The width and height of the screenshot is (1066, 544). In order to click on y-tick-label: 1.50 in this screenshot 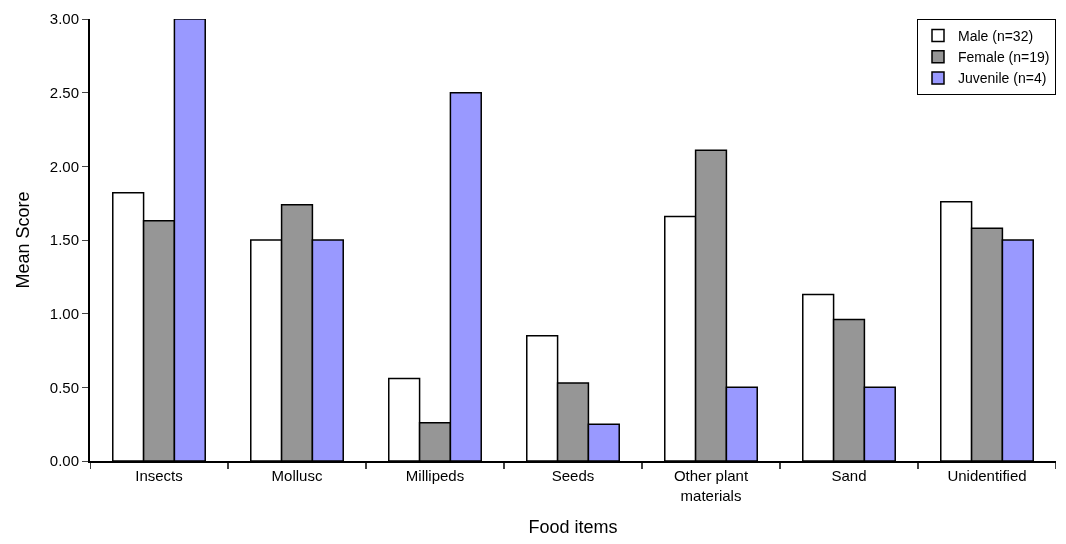, I will do `click(64, 240)`.